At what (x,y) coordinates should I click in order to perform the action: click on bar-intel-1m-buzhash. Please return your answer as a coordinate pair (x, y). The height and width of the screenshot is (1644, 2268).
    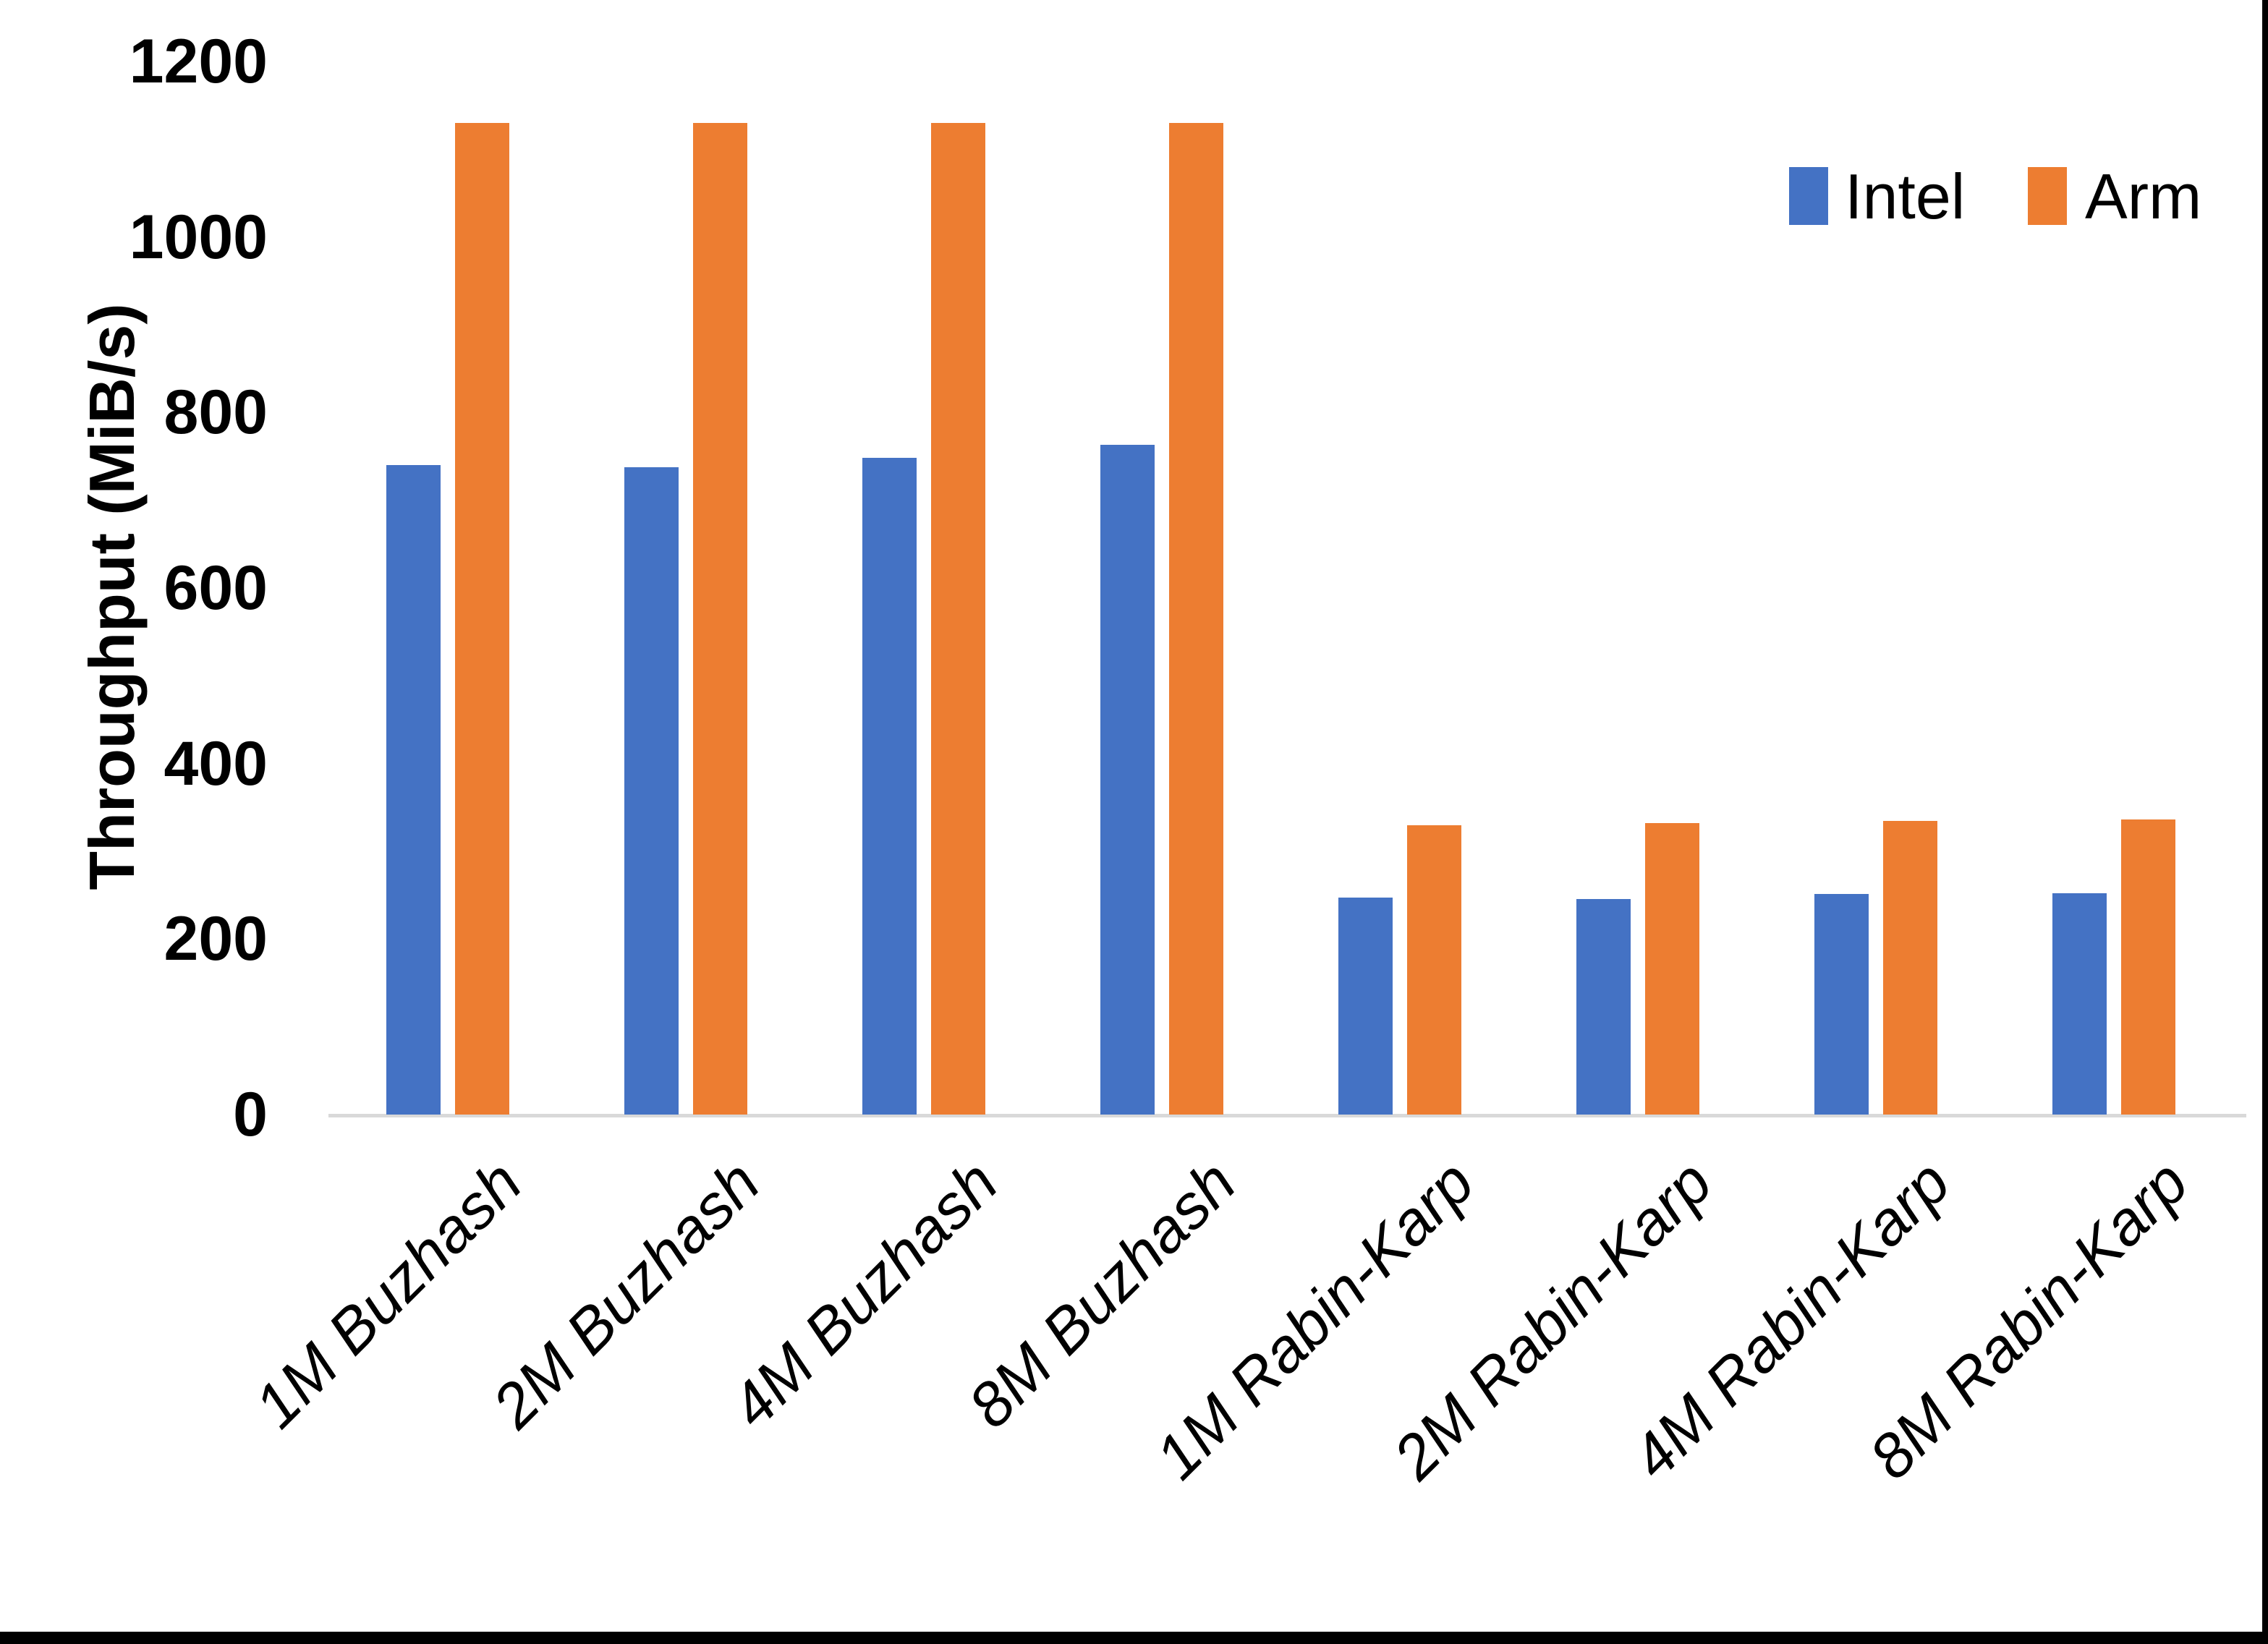
    Looking at the image, I should click on (413, 790).